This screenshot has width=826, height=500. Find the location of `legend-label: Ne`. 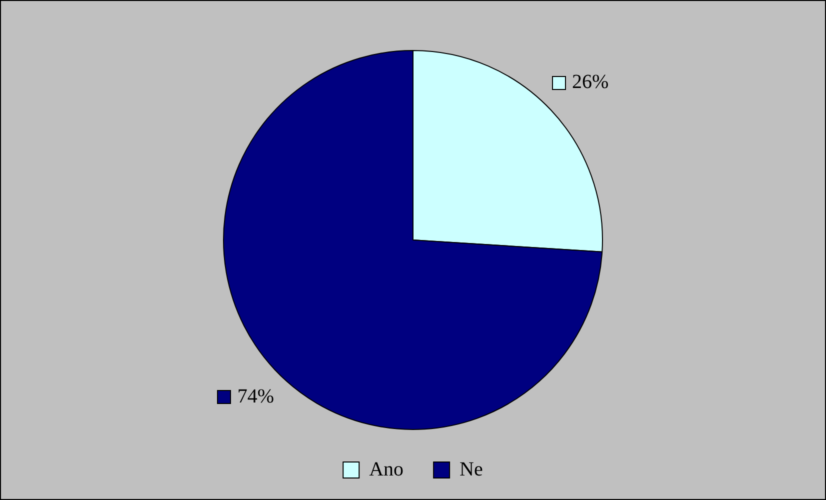

legend-label: Ne is located at coordinates (472, 469).